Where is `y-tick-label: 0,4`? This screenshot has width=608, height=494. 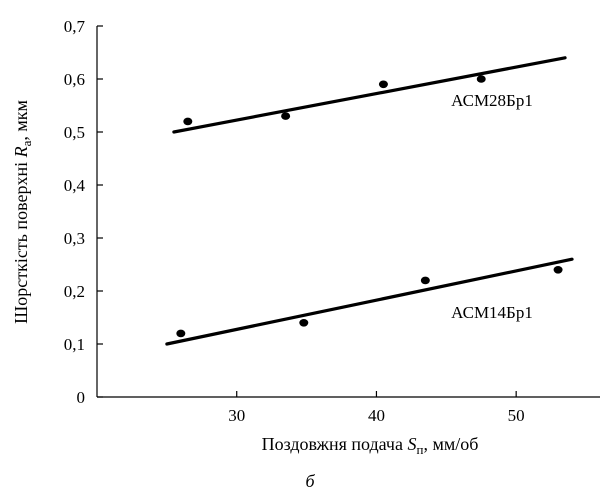
y-tick-label: 0,4 is located at coordinates (75, 185).